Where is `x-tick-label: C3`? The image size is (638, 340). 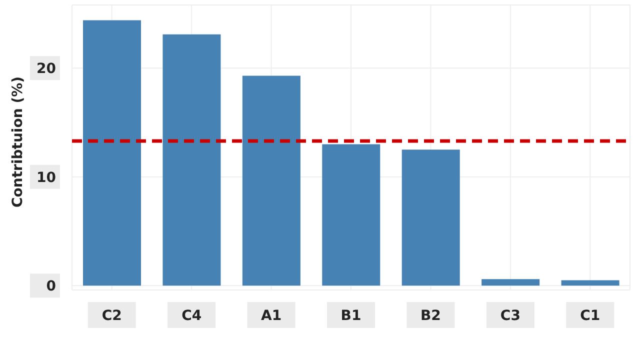
x-tick-label: C3 is located at coordinates (510, 316).